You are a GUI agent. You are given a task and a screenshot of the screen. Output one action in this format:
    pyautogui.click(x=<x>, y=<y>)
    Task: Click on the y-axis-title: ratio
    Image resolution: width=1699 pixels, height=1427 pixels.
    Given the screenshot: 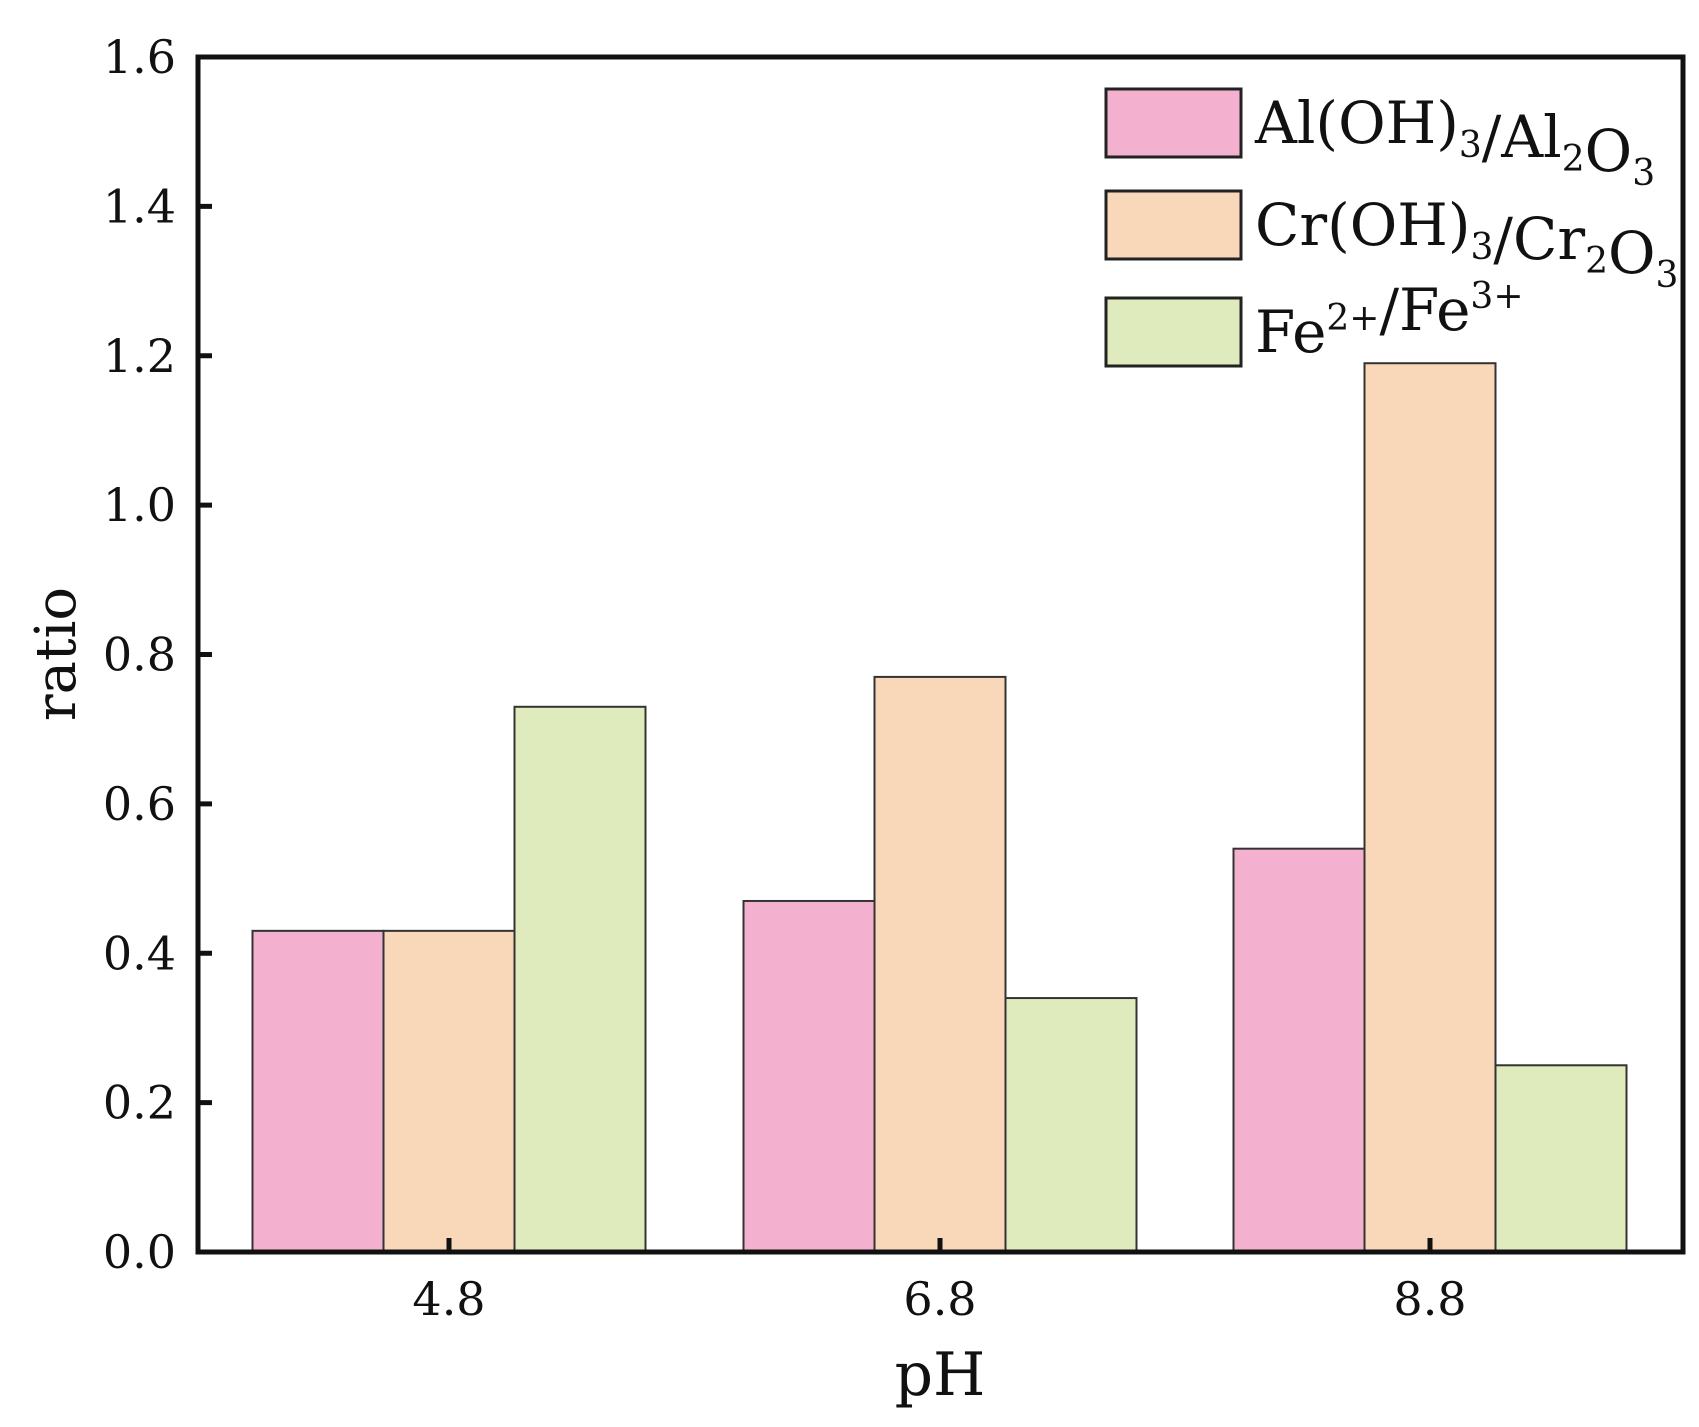 What is the action you would take?
    pyautogui.click(x=56, y=654)
    